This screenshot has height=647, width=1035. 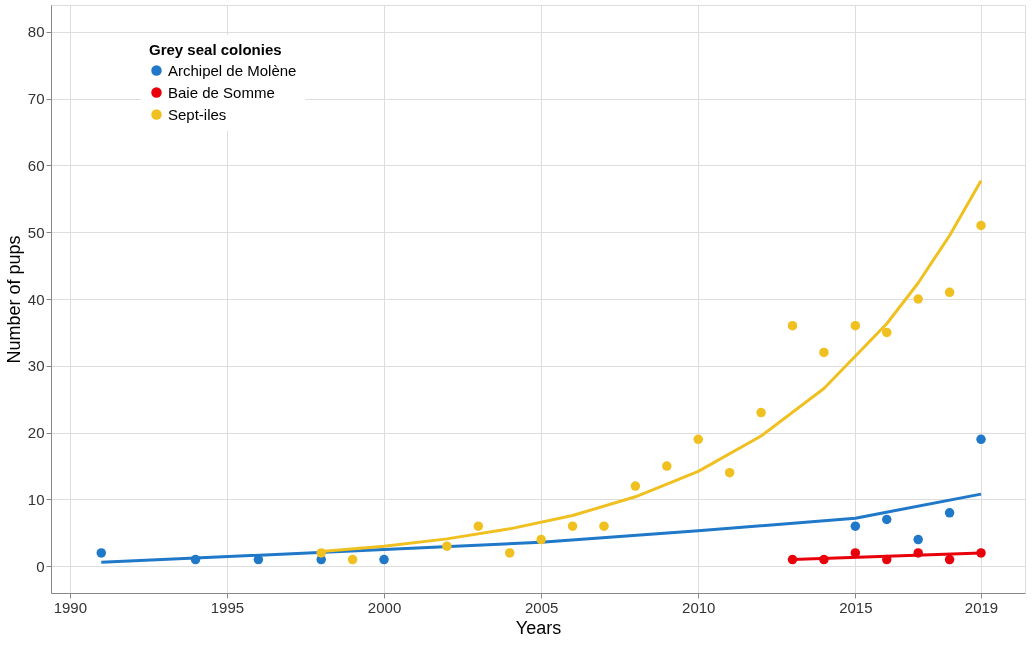 What do you see at coordinates (221, 92) in the screenshot?
I see `legend-label: Baie de Somme` at bounding box center [221, 92].